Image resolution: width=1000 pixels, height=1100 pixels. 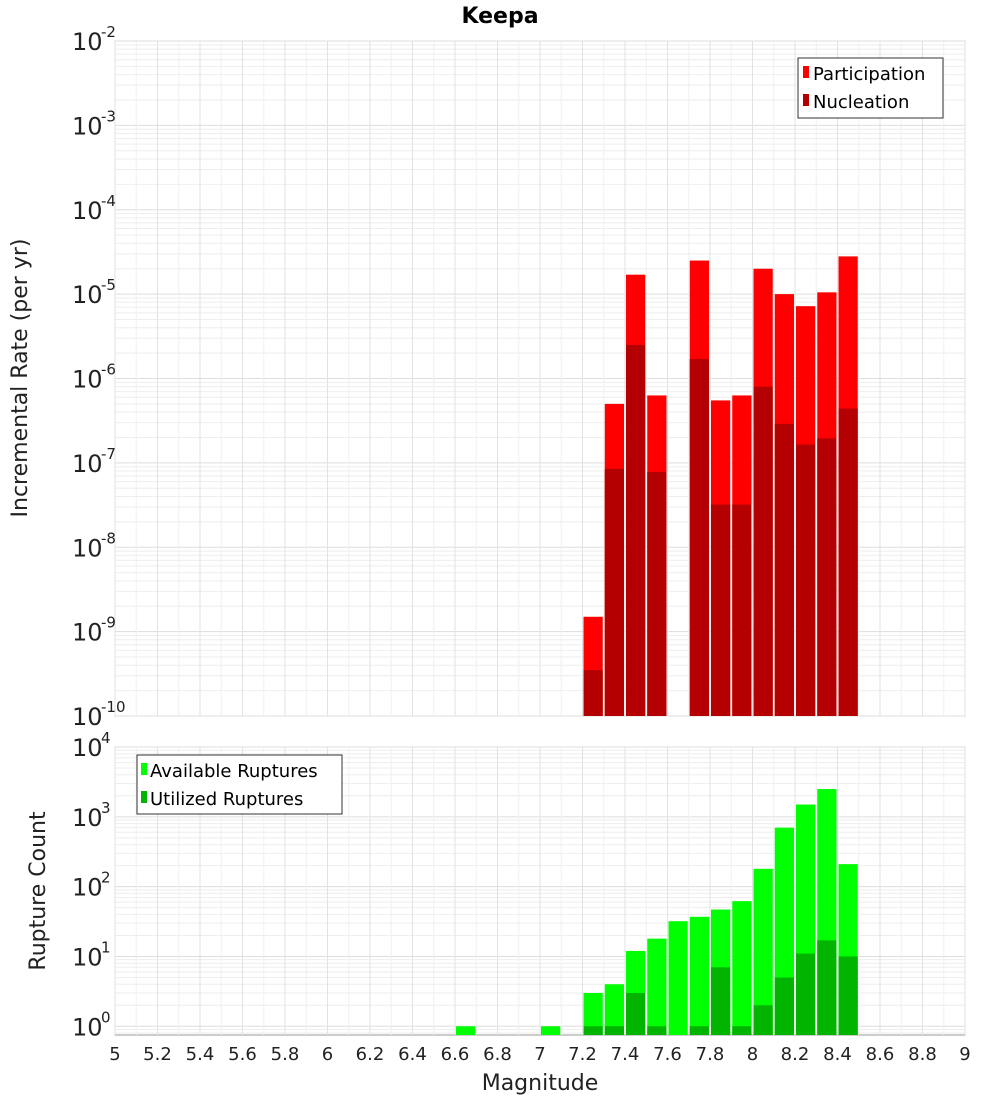 What do you see at coordinates (106, 947) in the screenshot?
I see `y-tick-exponent: 1` at bounding box center [106, 947].